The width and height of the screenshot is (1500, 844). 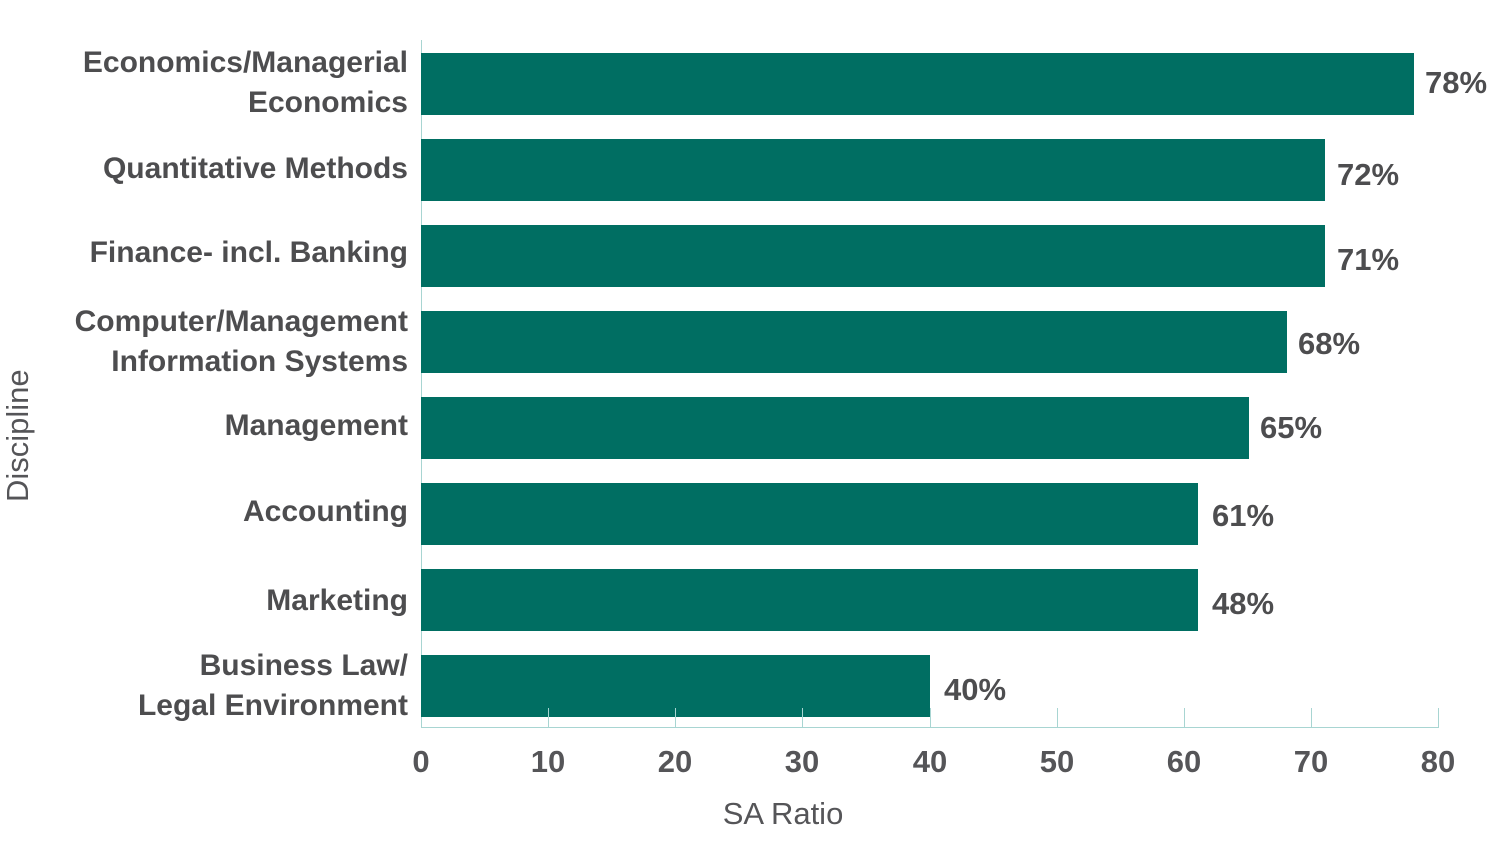 I want to click on x-tick-label: 80, so click(x=1438, y=761).